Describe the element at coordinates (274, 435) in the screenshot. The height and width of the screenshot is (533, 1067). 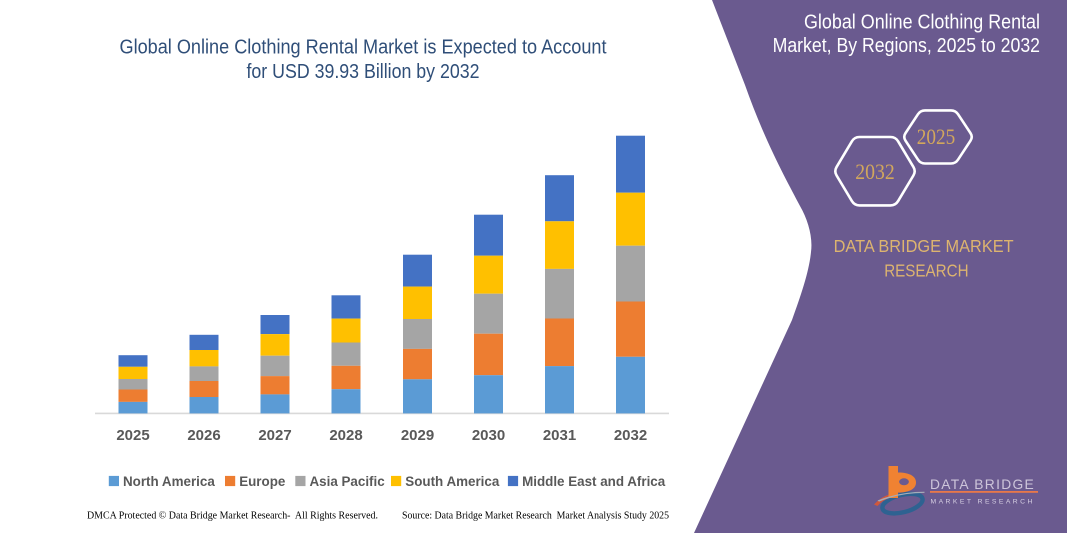
I see `svg-text: 2027` at that location.